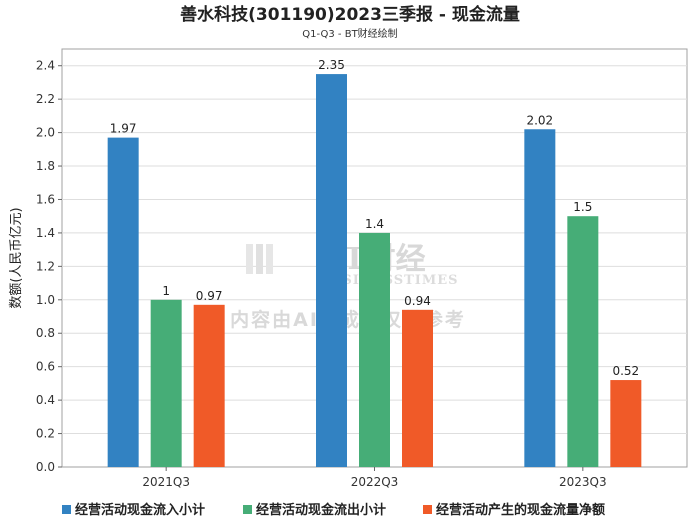  Describe the element at coordinates (45, 99) in the screenshot. I see `y-tick-label: 2.2` at that location.